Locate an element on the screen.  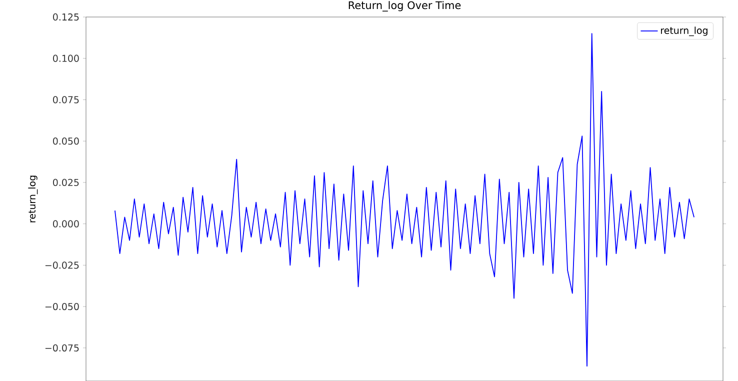
y-tick-label: 0.000 is located at coordinates (66, 224).